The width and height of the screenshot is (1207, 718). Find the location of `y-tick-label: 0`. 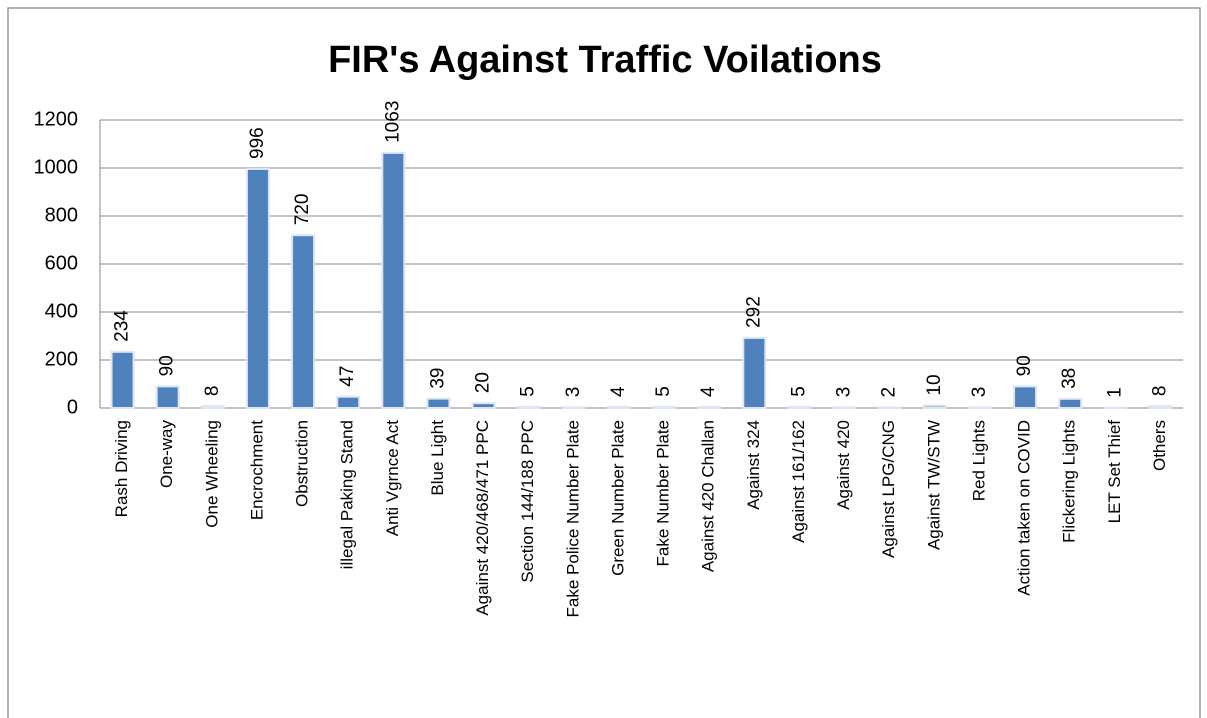

y-tick-label: 0 is located at coordinates (72, 407).